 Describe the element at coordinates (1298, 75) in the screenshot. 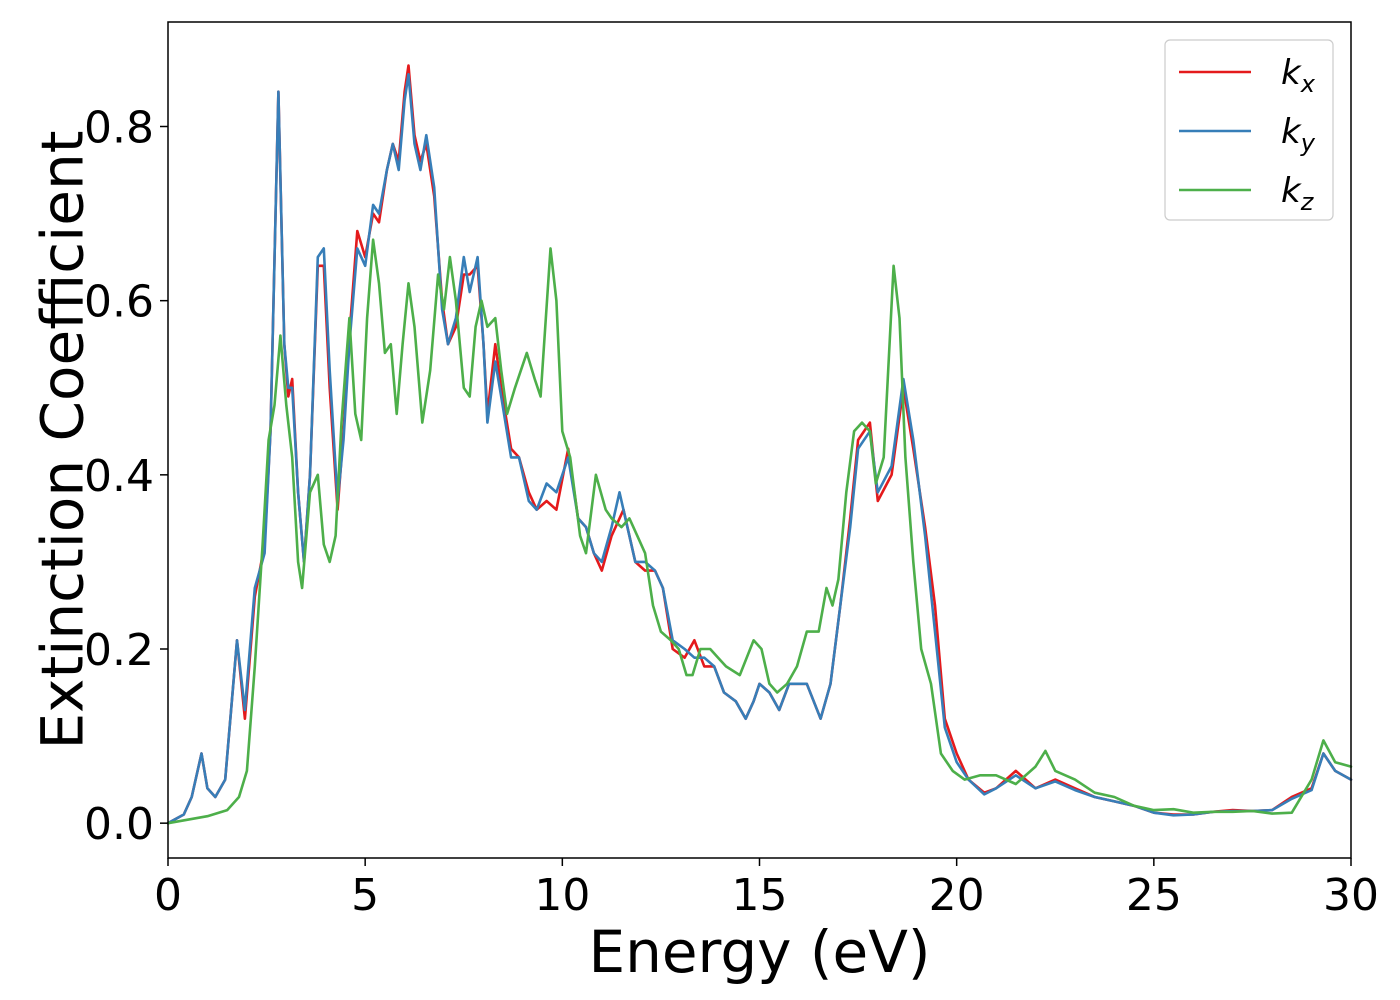

I see `legend-label-x: kx` at that location.